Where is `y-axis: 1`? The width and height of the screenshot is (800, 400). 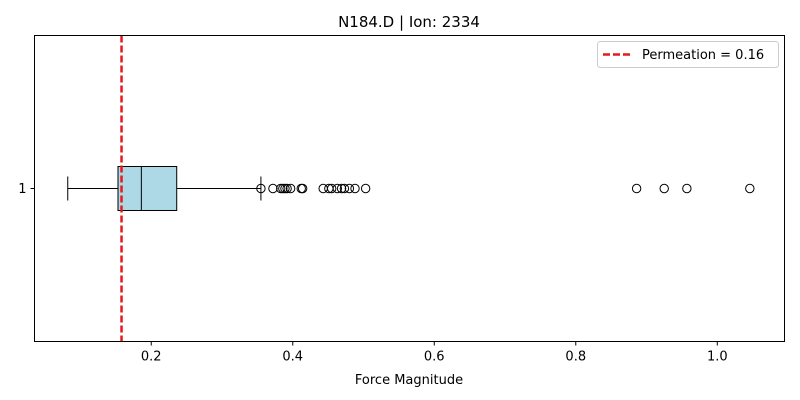 y-axis: 1 is located at coordinates (26, 189).